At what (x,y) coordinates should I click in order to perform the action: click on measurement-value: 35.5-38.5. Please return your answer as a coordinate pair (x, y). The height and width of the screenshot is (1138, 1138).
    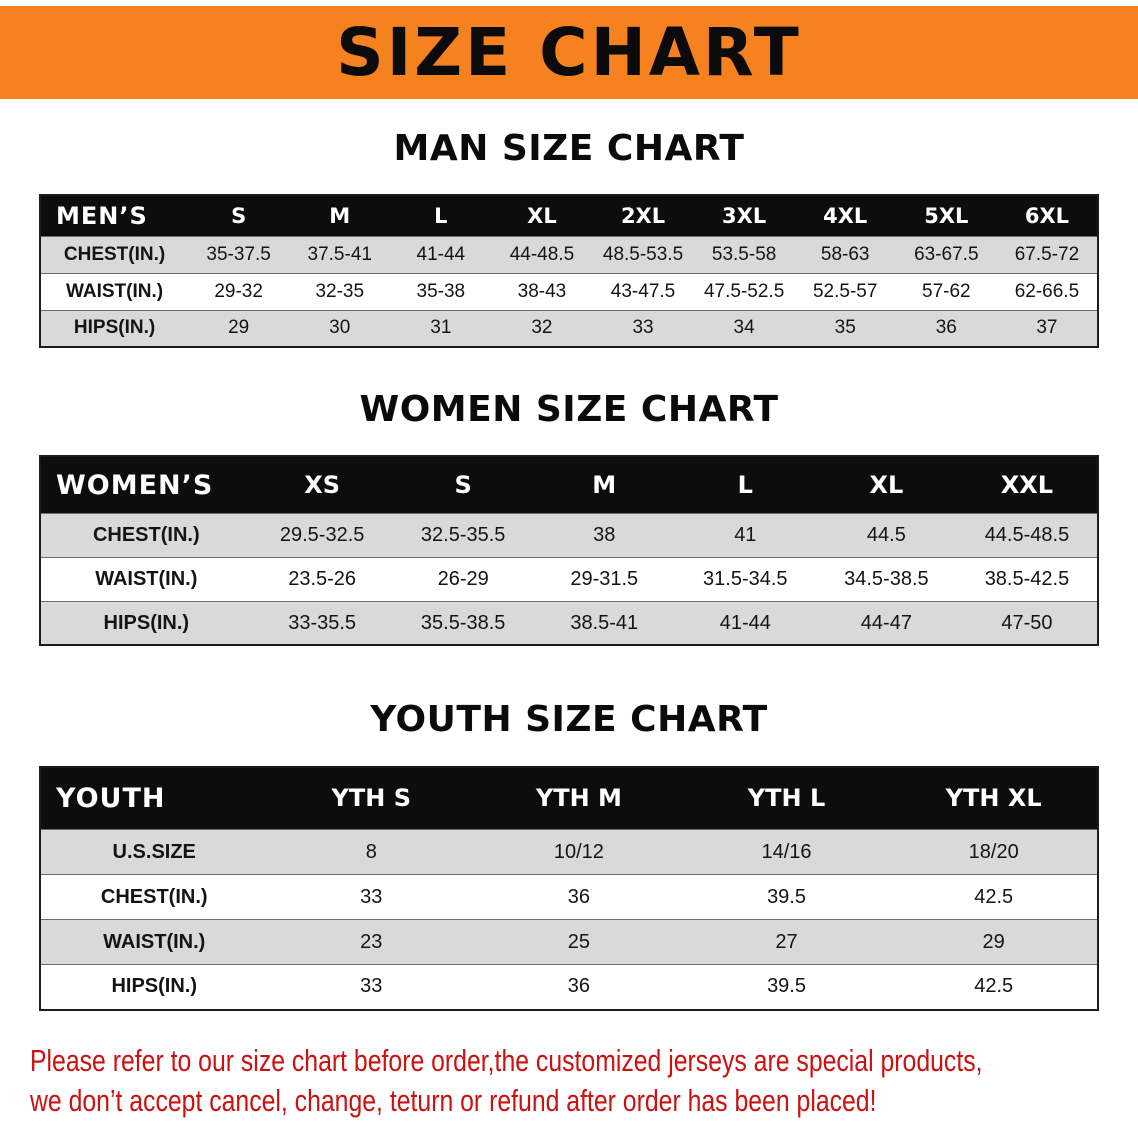
    Looking at the image, I should click on (463, 622).